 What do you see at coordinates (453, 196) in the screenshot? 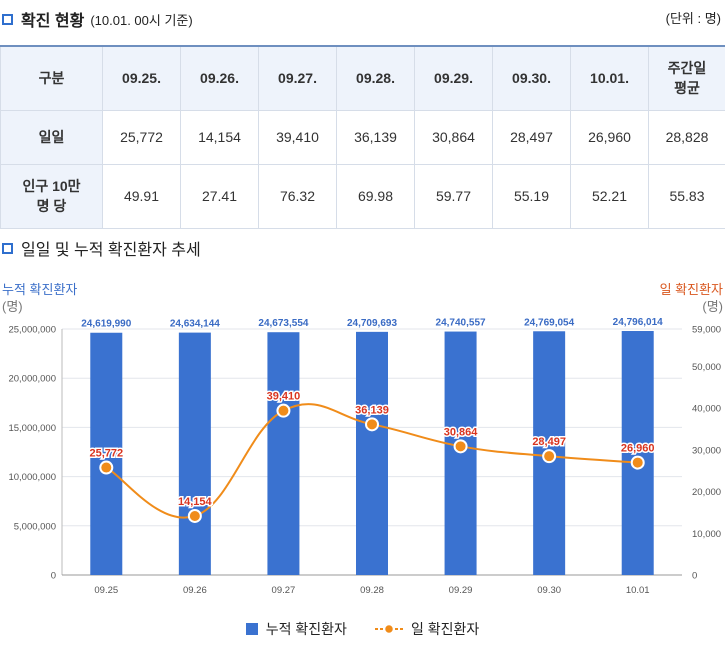
I see `table-cell: 59.77` at bounding box center [453, 196].